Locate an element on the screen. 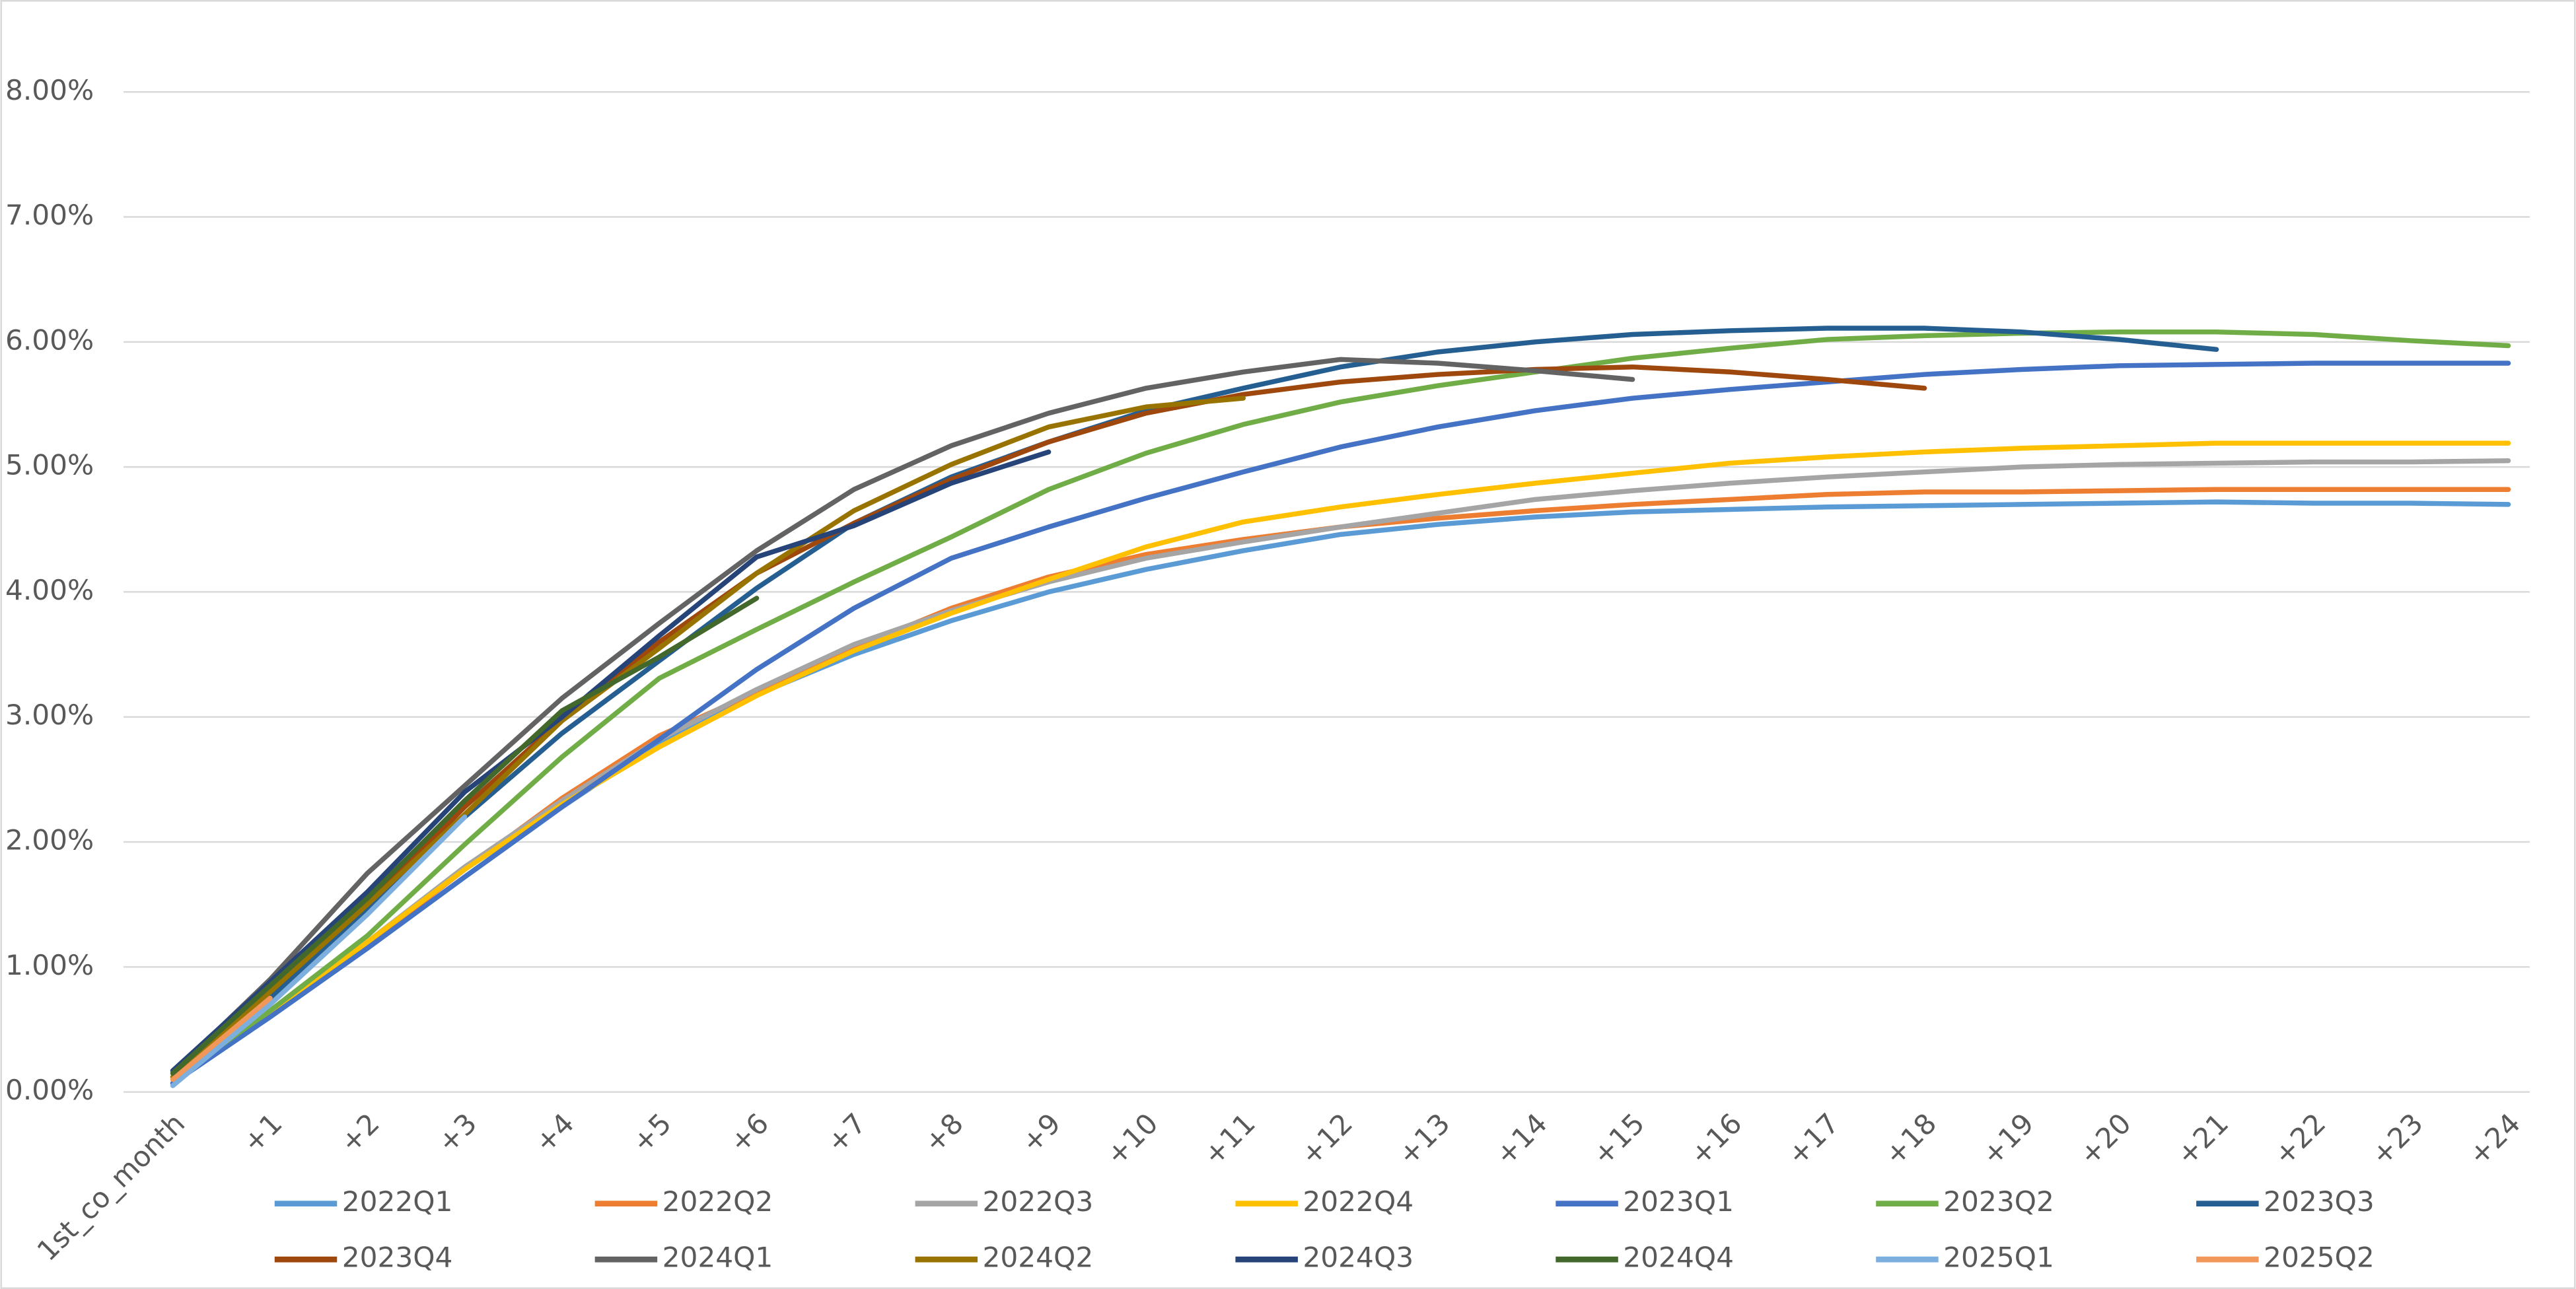  y-tick-label: 4.00% is located at coordinates (50, 590).